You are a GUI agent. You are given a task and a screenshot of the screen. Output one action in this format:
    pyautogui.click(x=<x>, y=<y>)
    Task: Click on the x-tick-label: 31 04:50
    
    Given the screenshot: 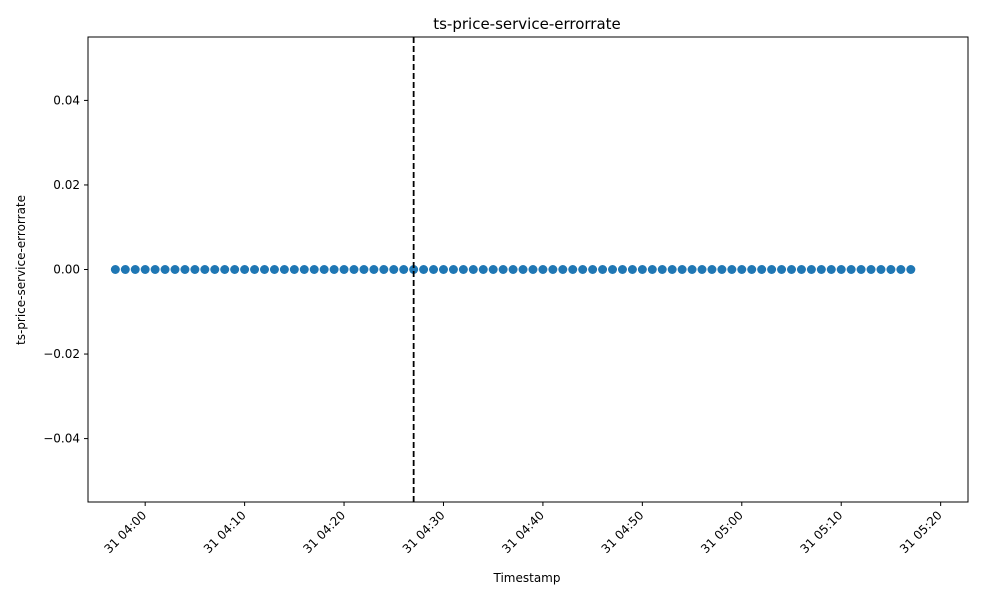 What is the action you would take?
    pyautogui.click(x=623, y=532)
    